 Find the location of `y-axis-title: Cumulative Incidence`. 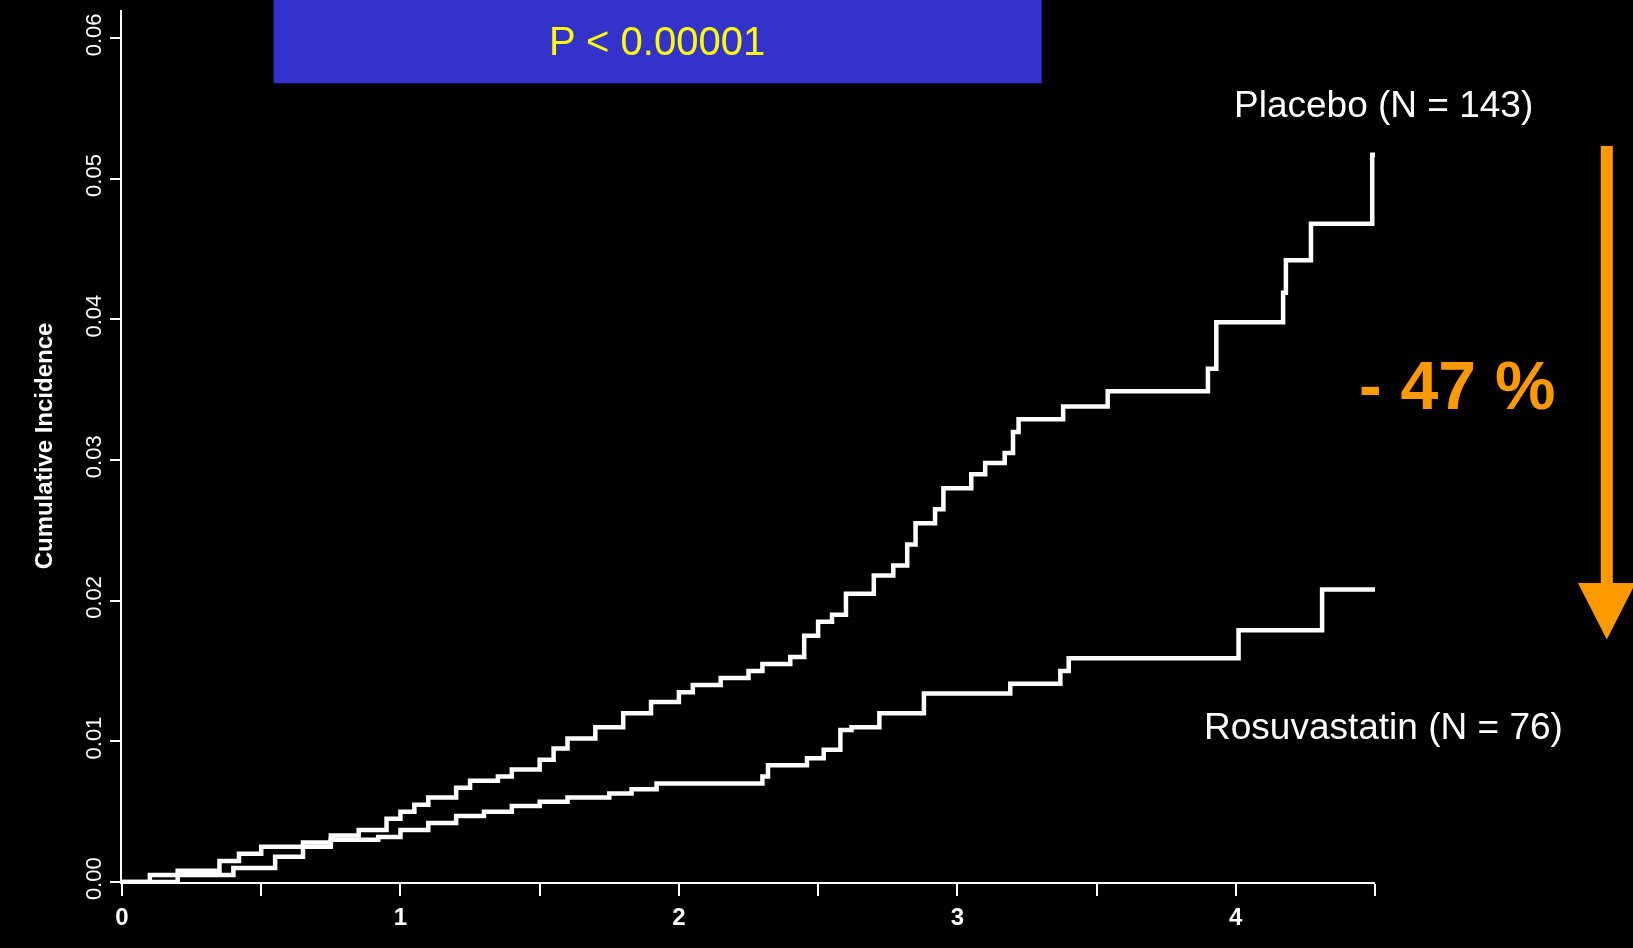

y-axis-title: Cumulative Incidence is located at coordinates (43, 446).